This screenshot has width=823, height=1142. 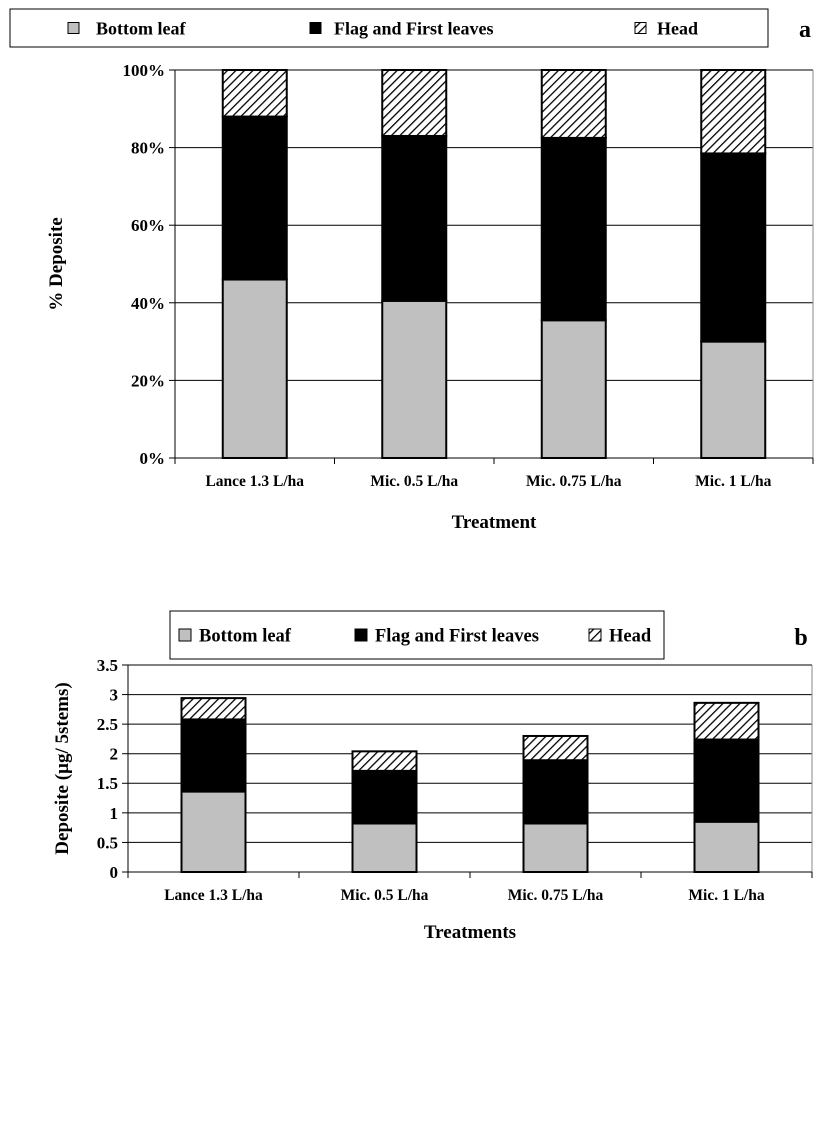 I want to click on y-tick-label: 20%, so click(x=148, y=380).